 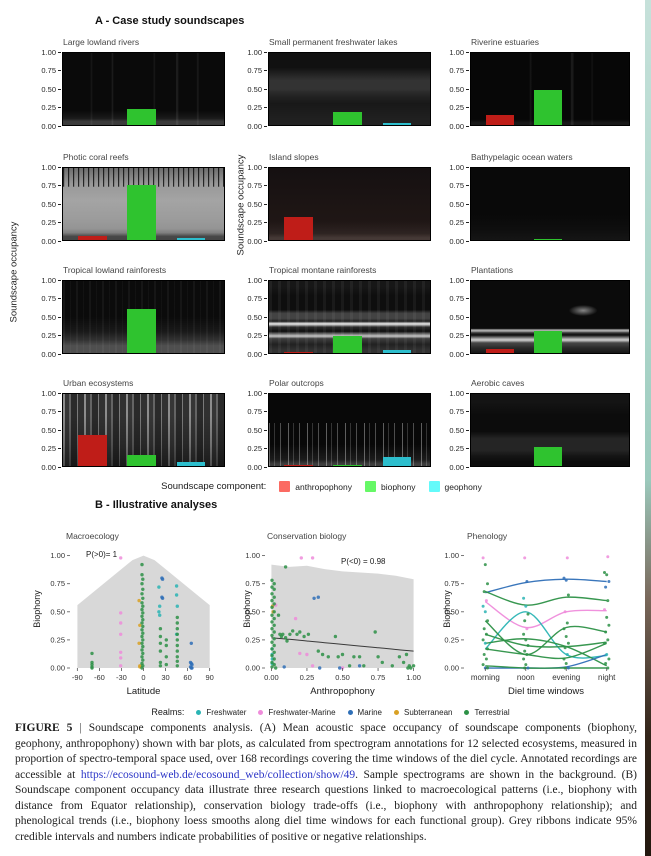 I want to click on ecosystem-panel-urban-ecosystems: Urban ecosystems 1.00 0.75 0.50 0.25 0.00, so click(x=126, y=424).